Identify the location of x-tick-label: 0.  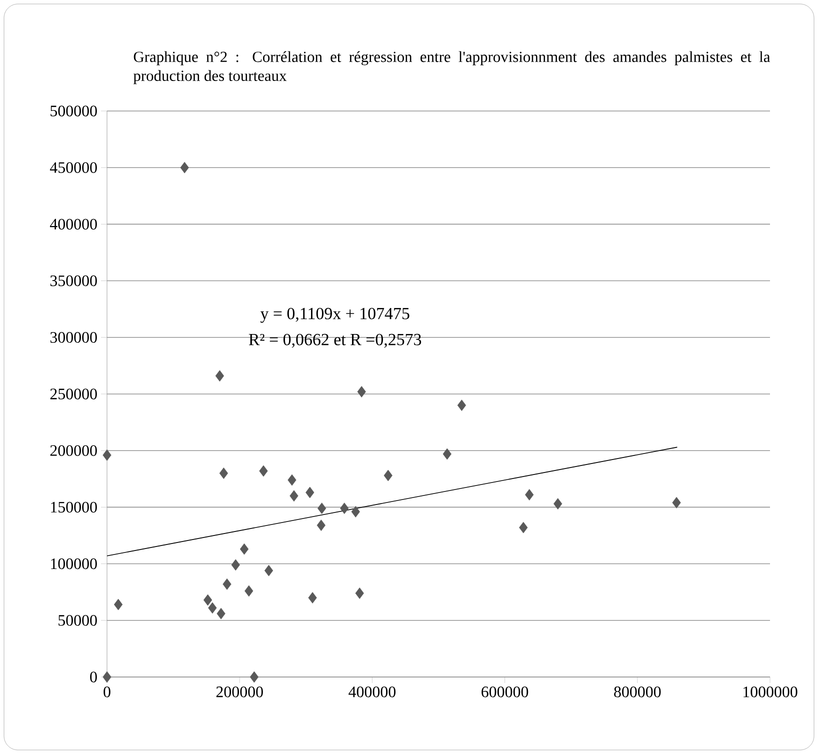
(107, 692).